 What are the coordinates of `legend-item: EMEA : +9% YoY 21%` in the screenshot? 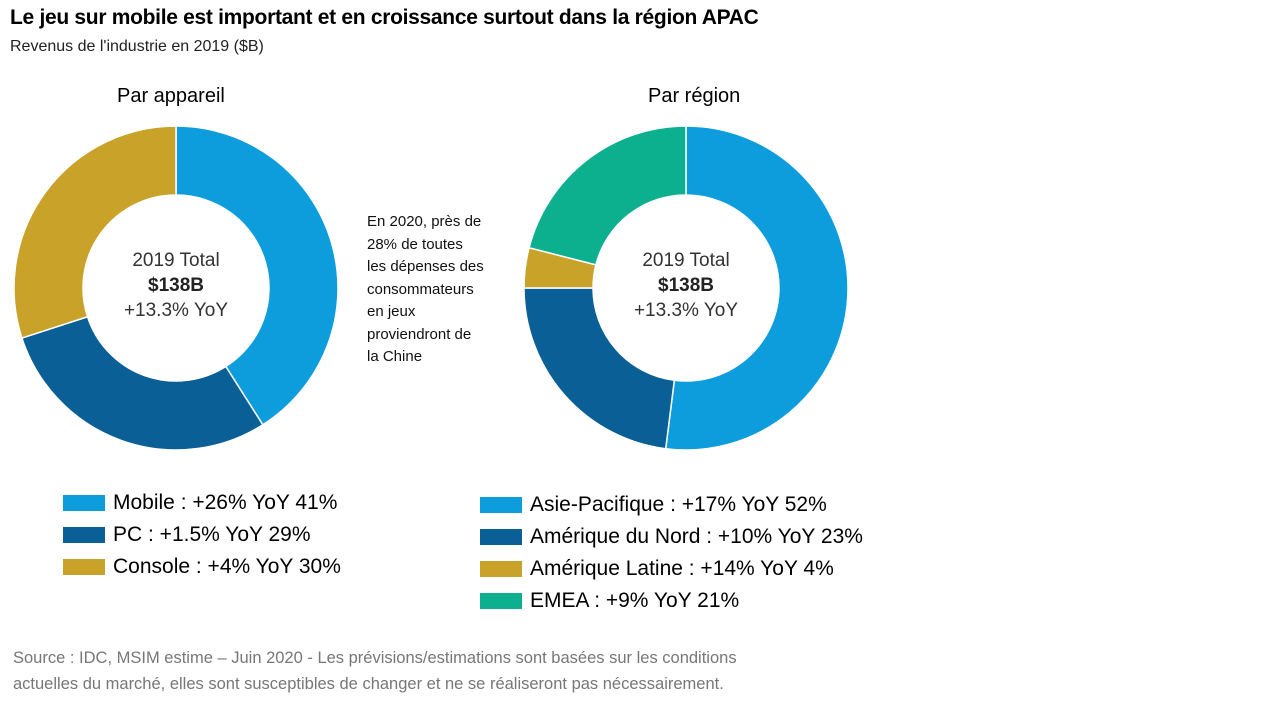 It's located at (671, 601).